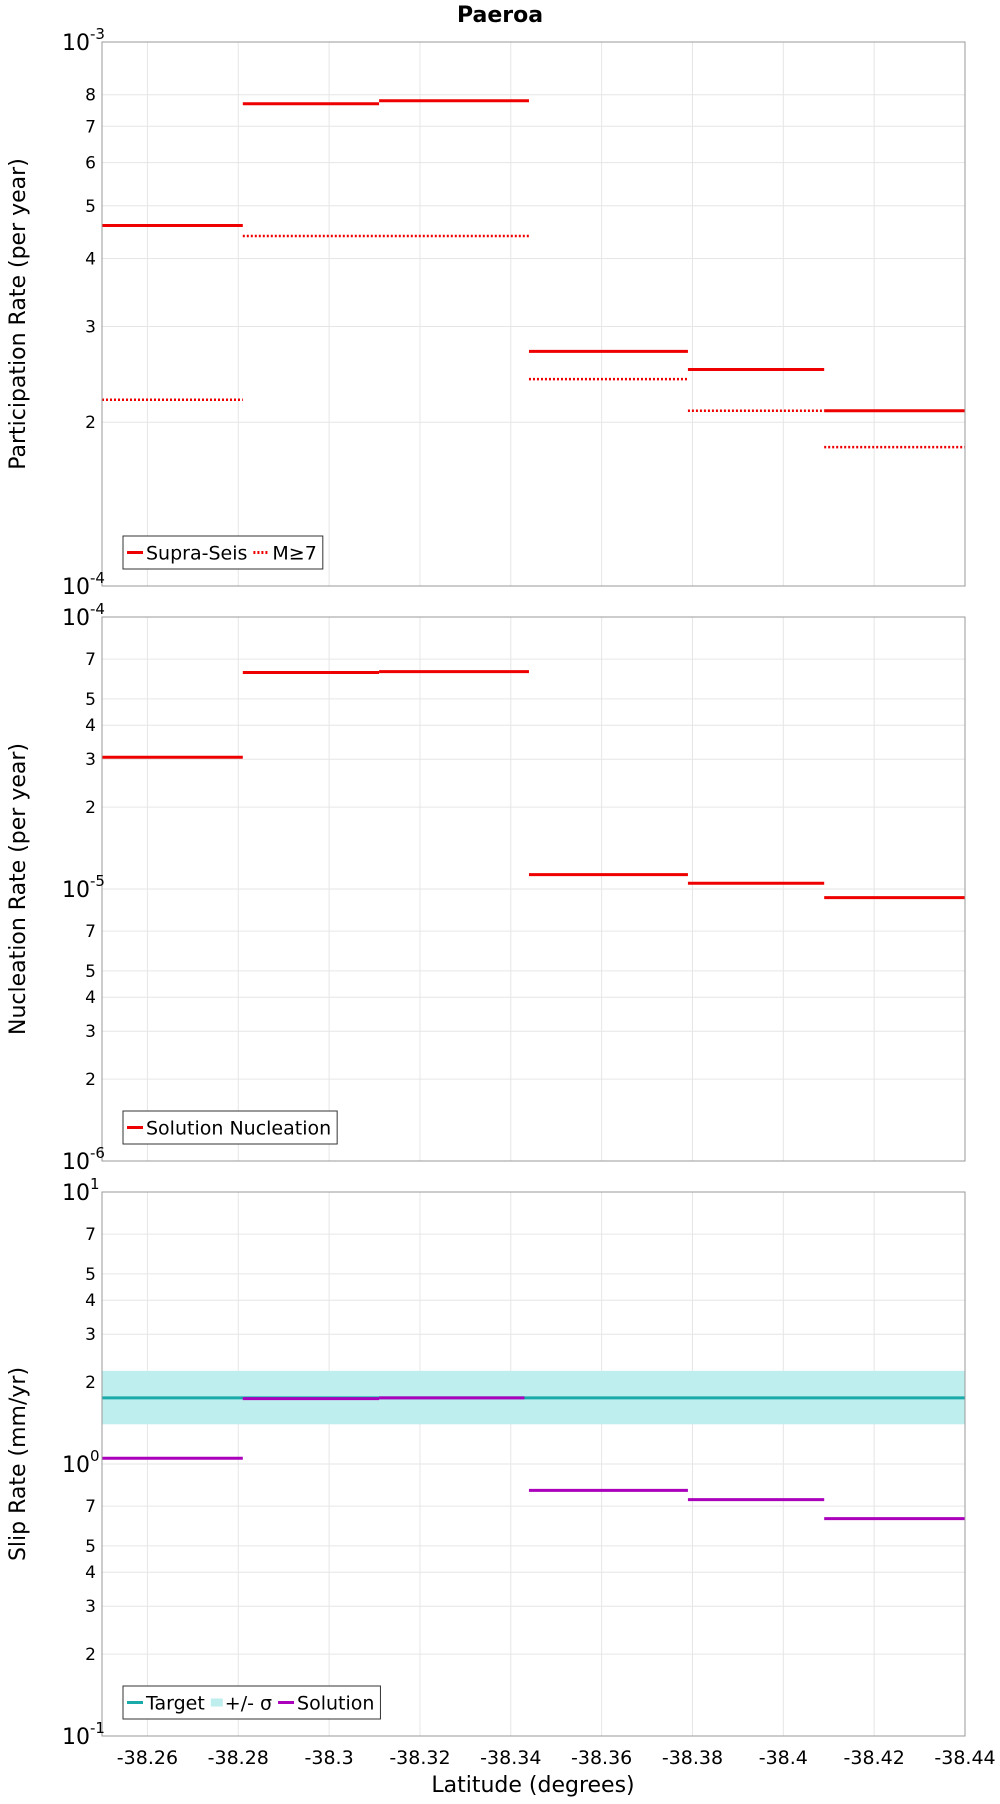 The height and width of the screenshot is (1804, 1000). I want to click on y-tick-exponent: -1, so click(97, 1728).